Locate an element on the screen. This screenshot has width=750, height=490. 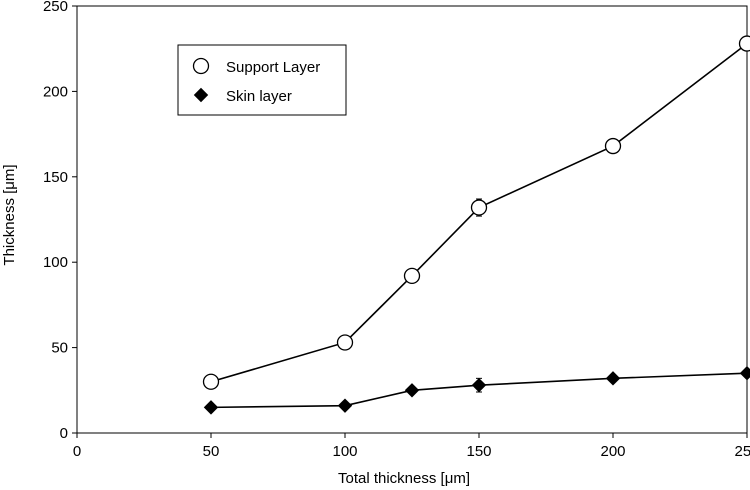
y-tick-label: 150 is located at coordinates (55, 177).